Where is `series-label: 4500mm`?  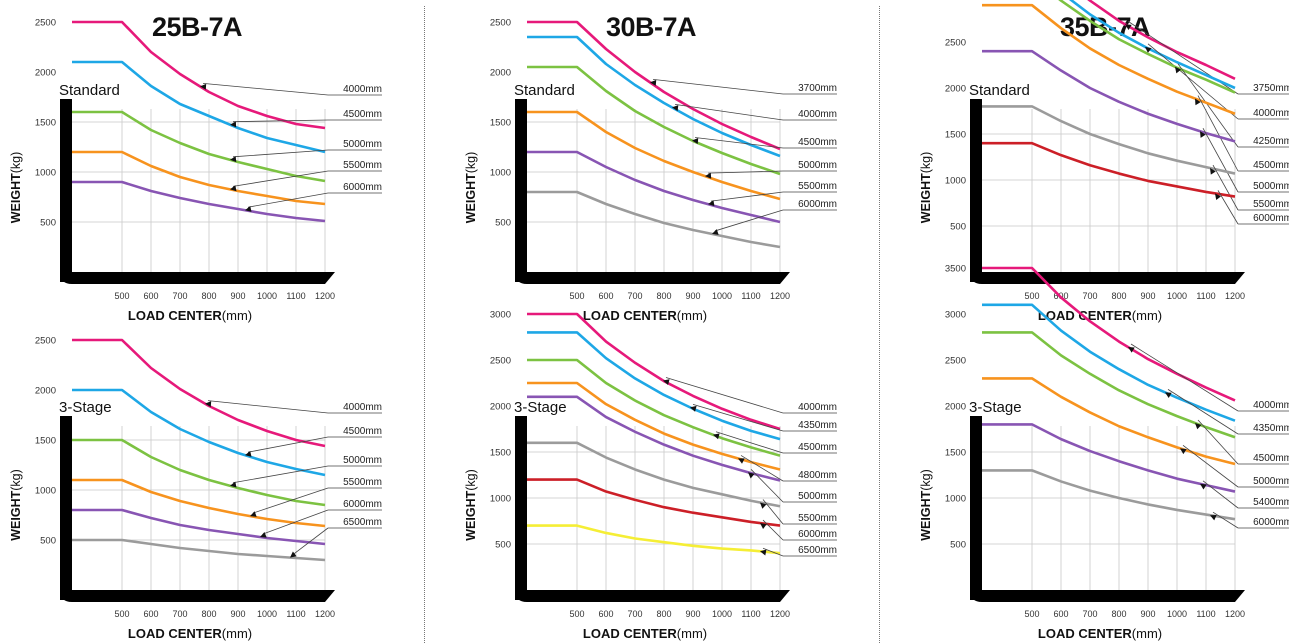 series-label: 4500mm is located at coordinates (362, 431).